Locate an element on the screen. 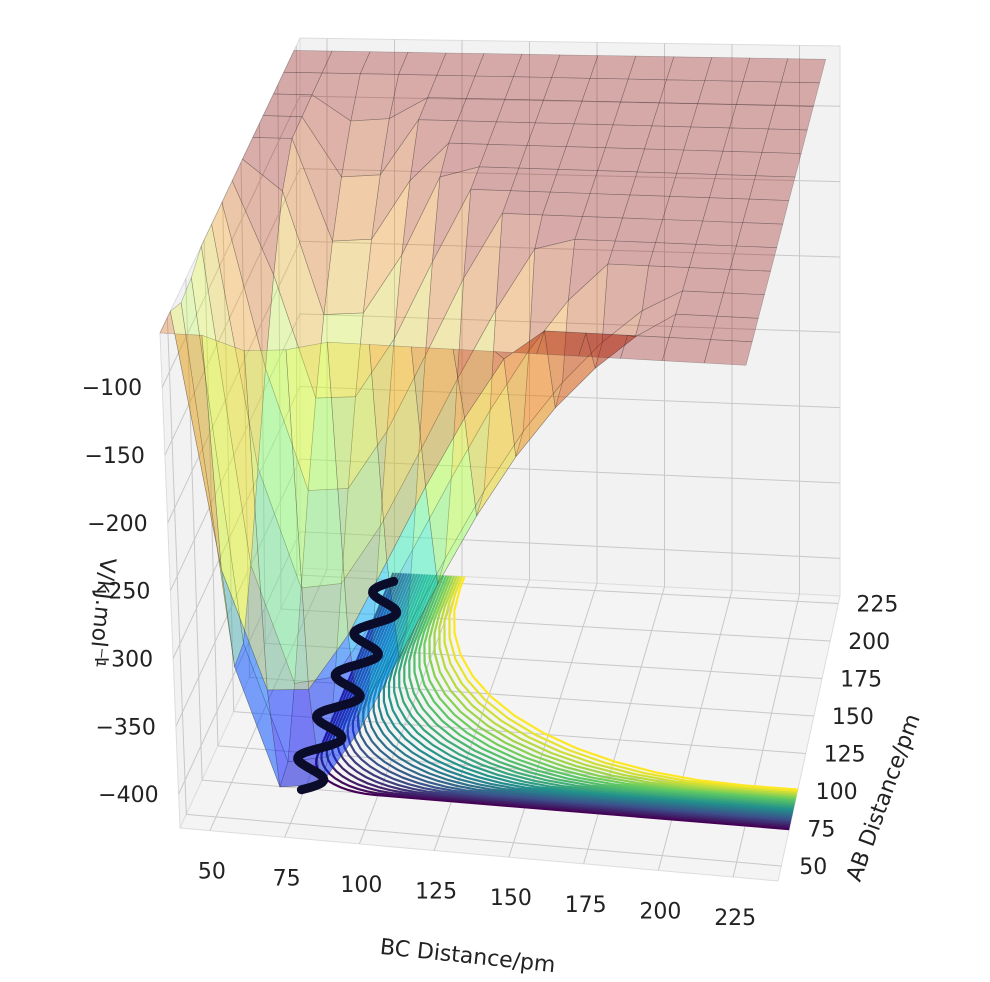 The height and width of the screenshot is (982, 990). y-tick-label: 50 is located at coordinates (813, 867).